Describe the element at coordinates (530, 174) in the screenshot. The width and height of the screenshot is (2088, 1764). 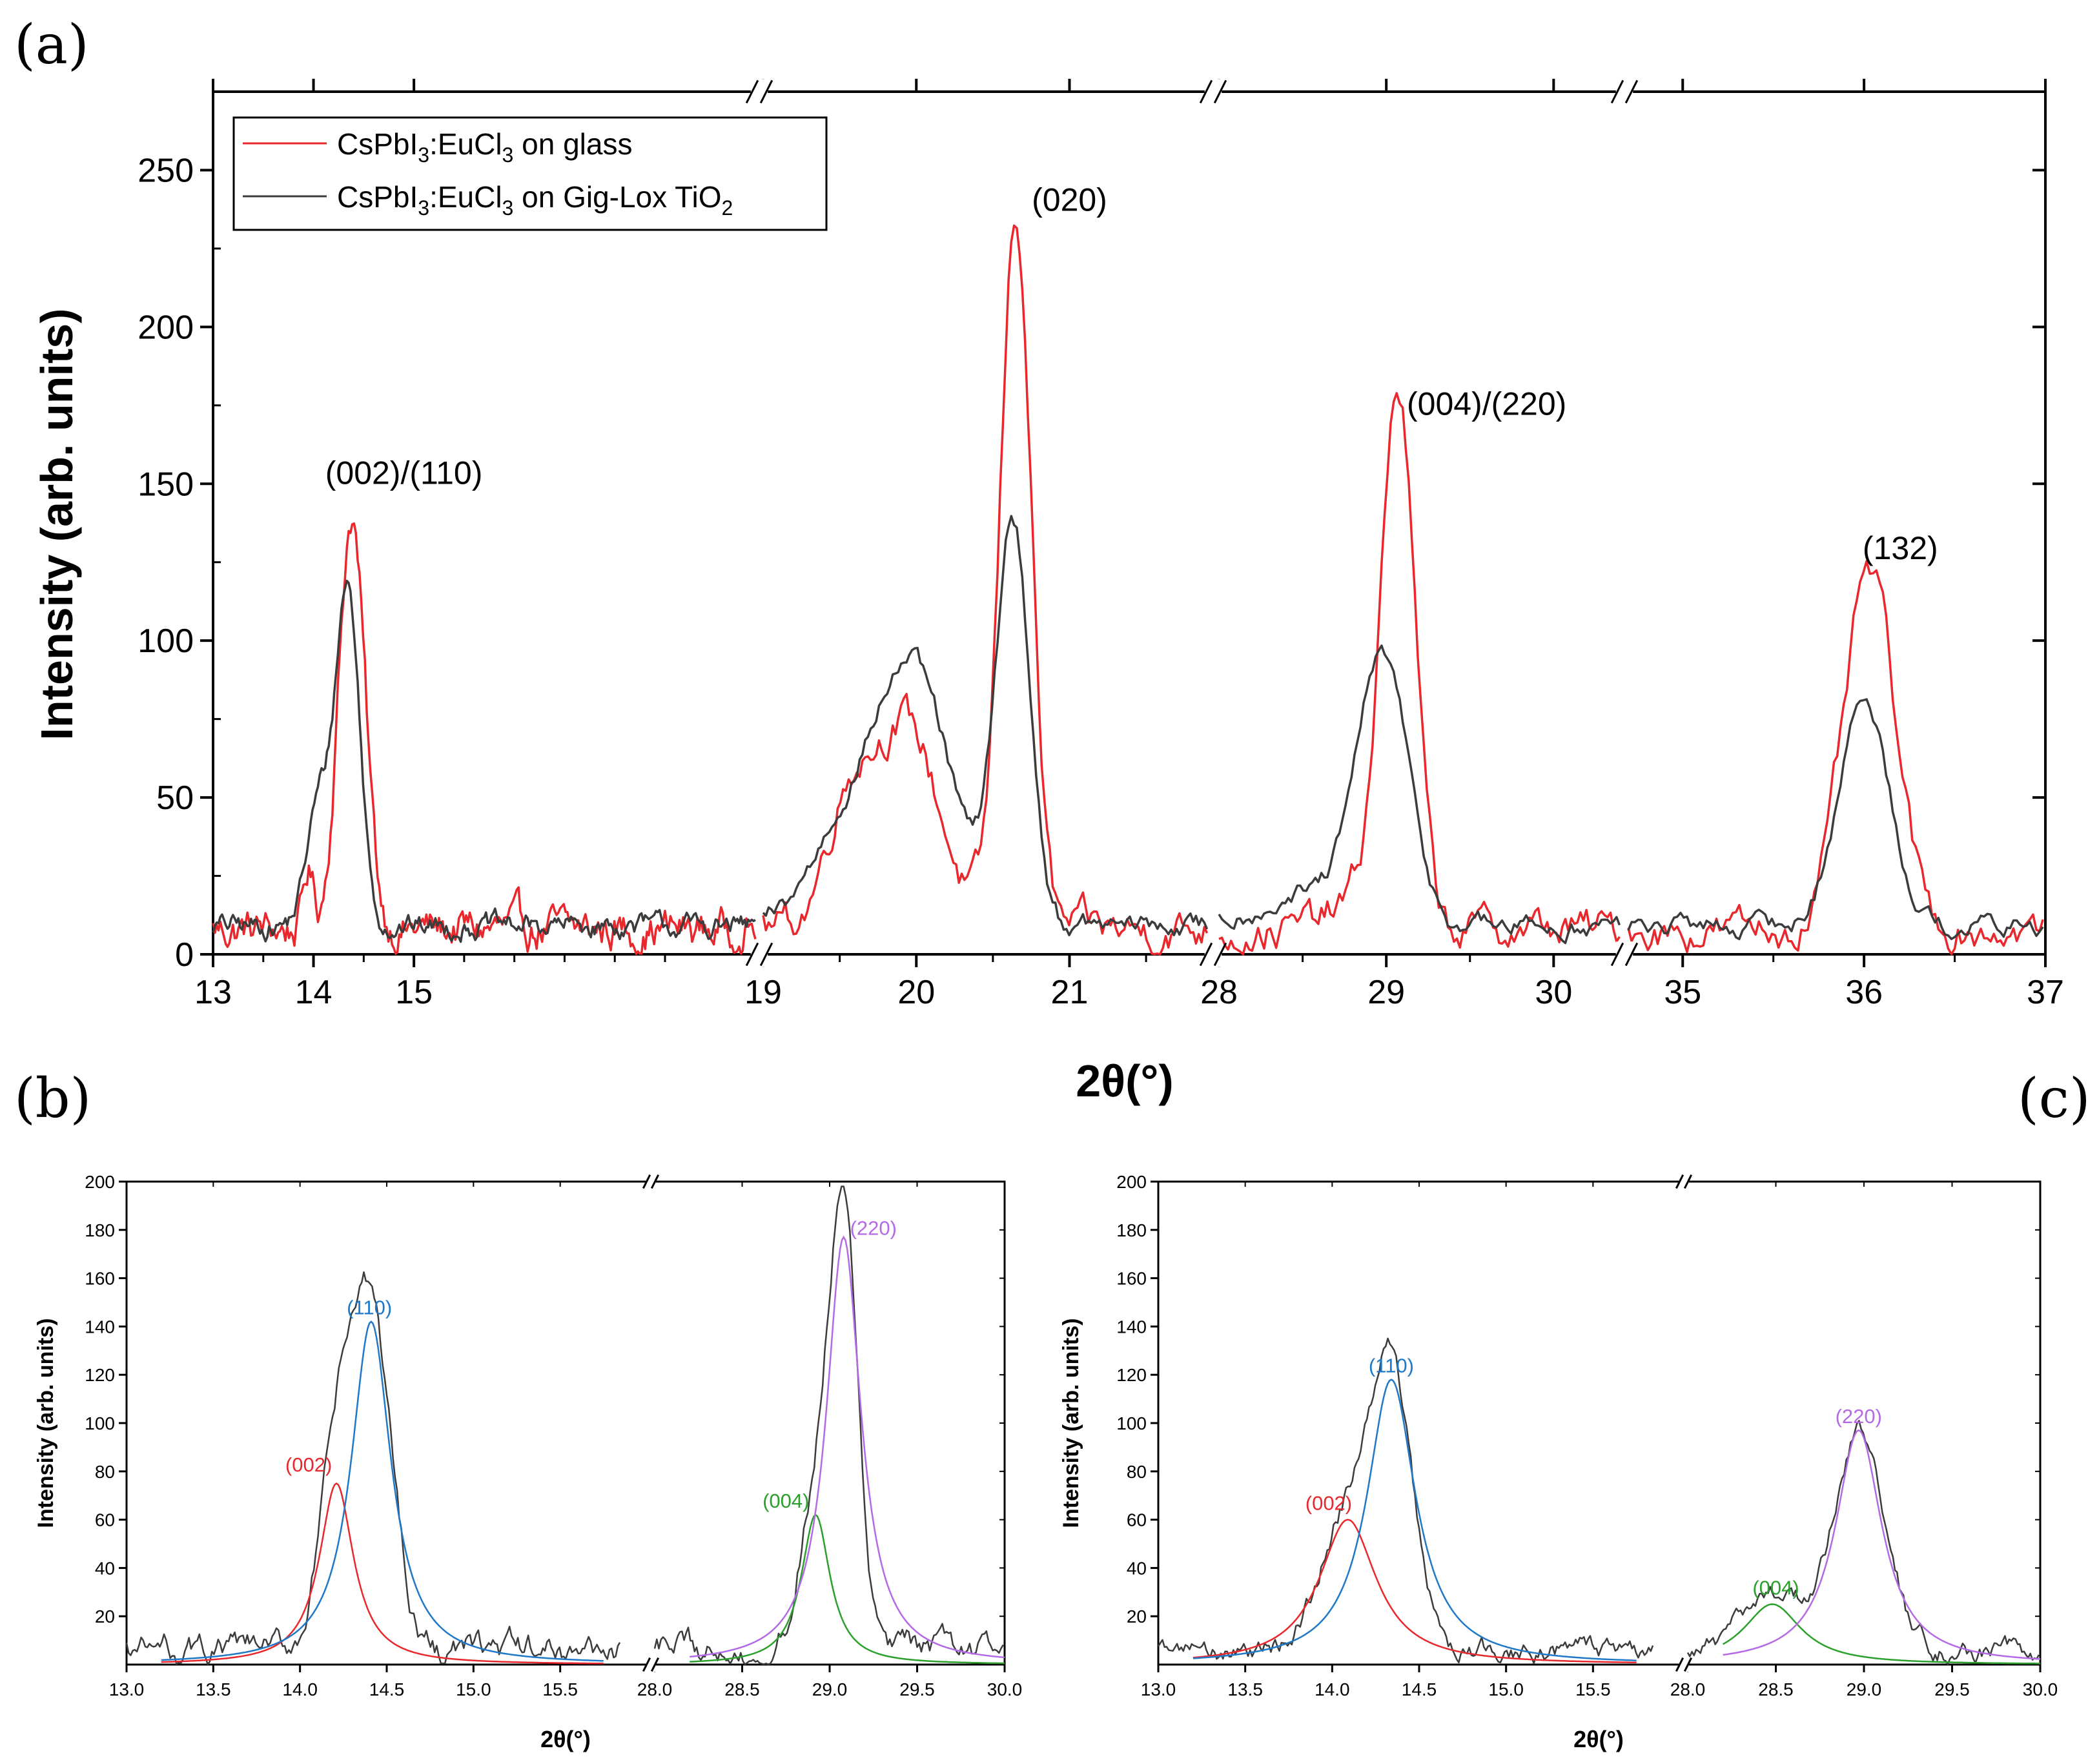
I see `legend-a-box` at that location.